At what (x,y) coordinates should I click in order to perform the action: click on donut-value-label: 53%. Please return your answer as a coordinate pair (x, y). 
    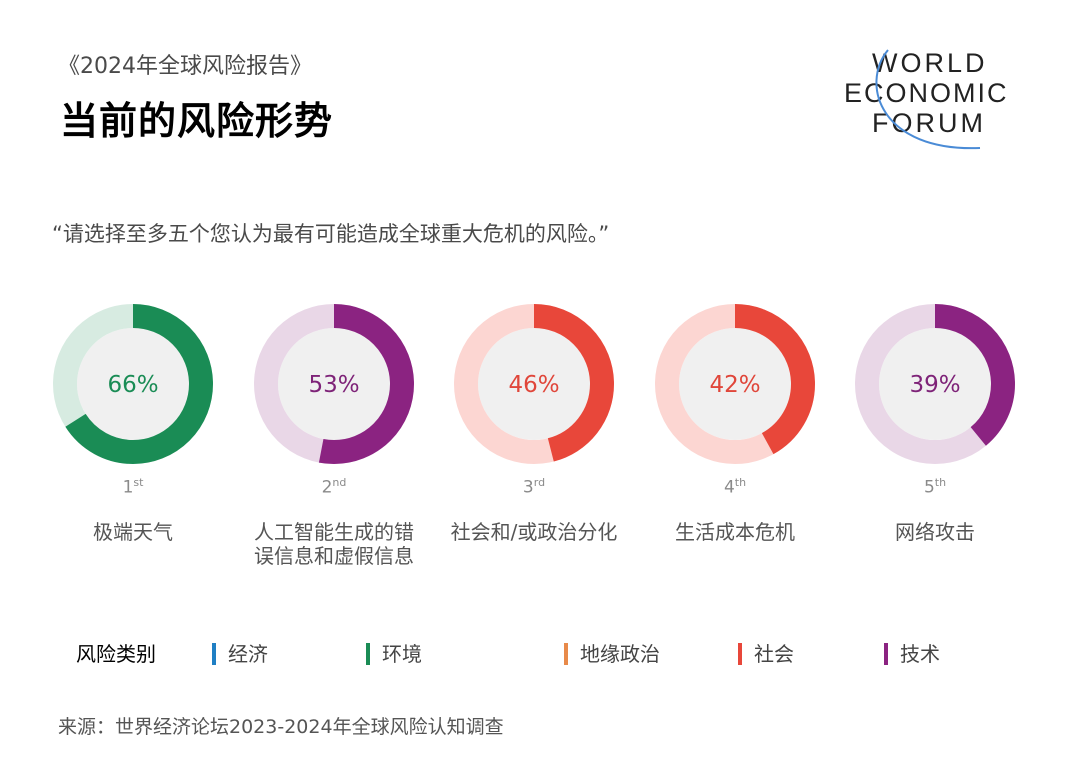
    Looking at the image, I should click on (333, 385).